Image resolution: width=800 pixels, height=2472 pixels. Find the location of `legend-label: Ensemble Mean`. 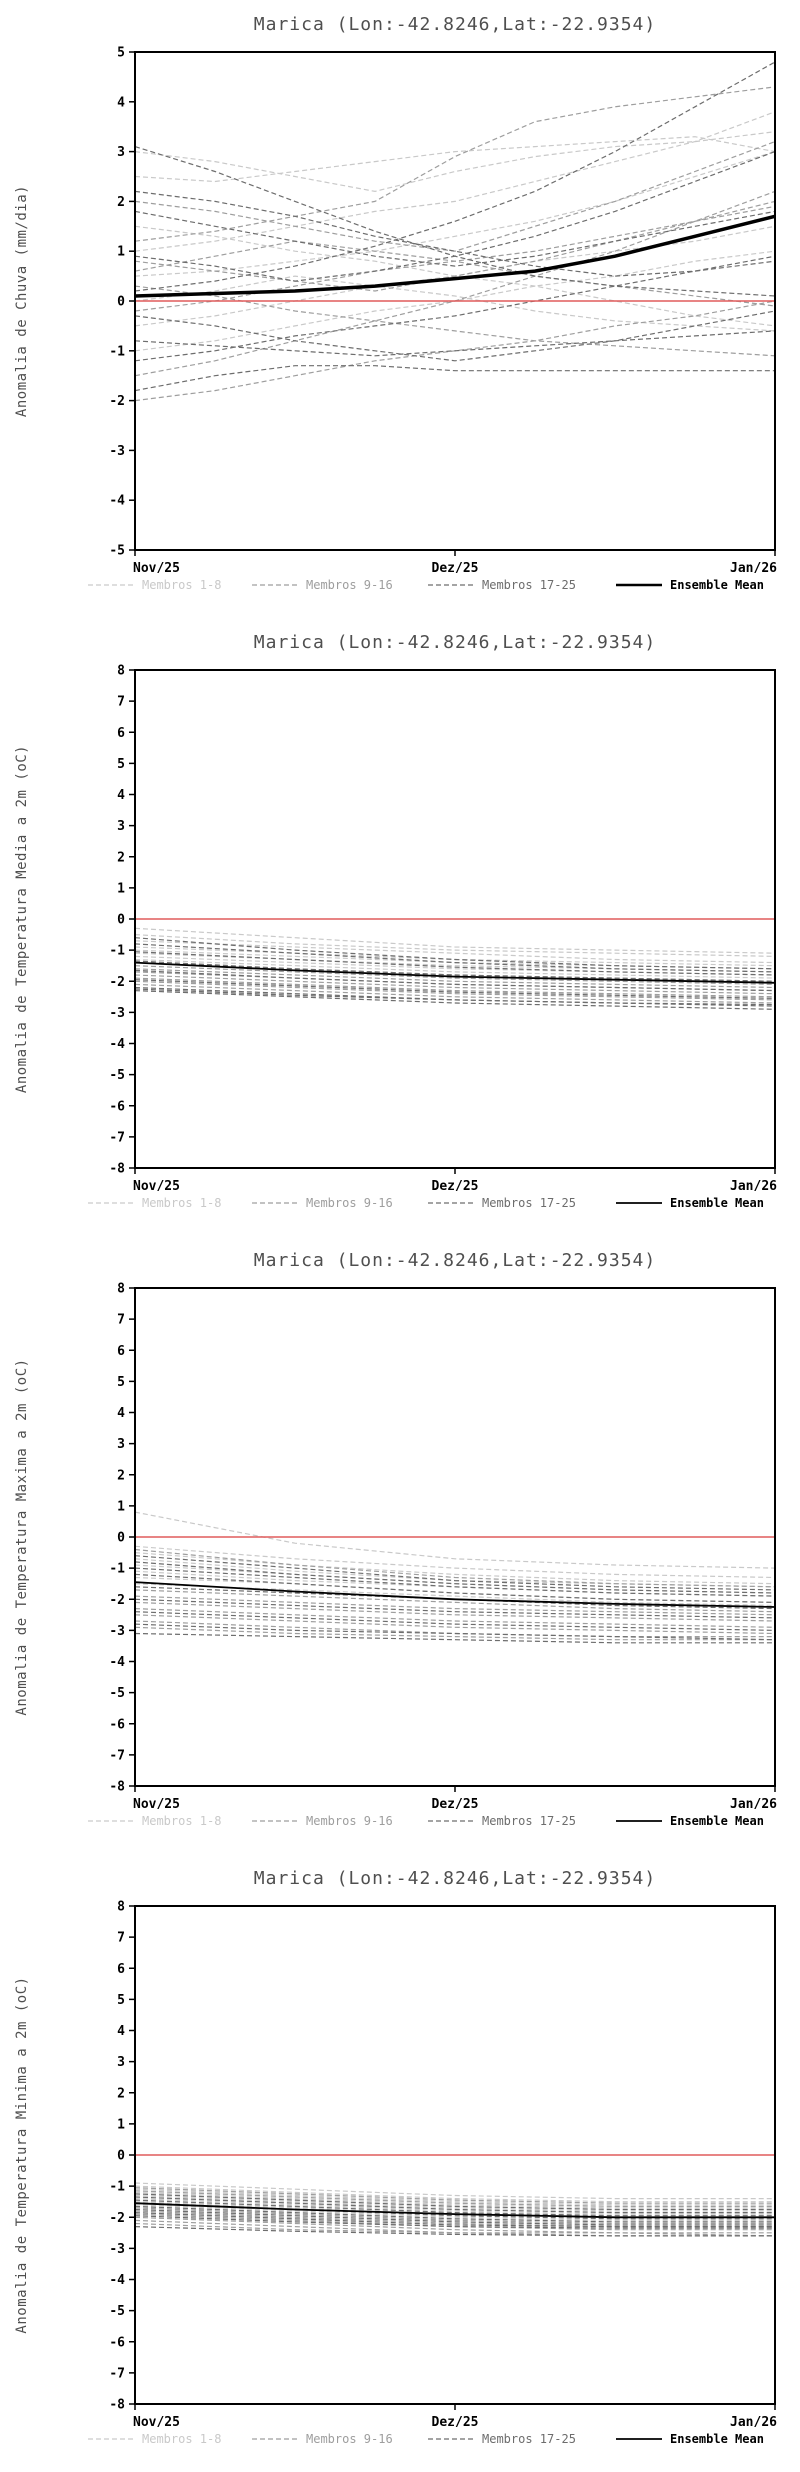

legend-label: Ensemble Mean is located at coordinates (717, 1821).